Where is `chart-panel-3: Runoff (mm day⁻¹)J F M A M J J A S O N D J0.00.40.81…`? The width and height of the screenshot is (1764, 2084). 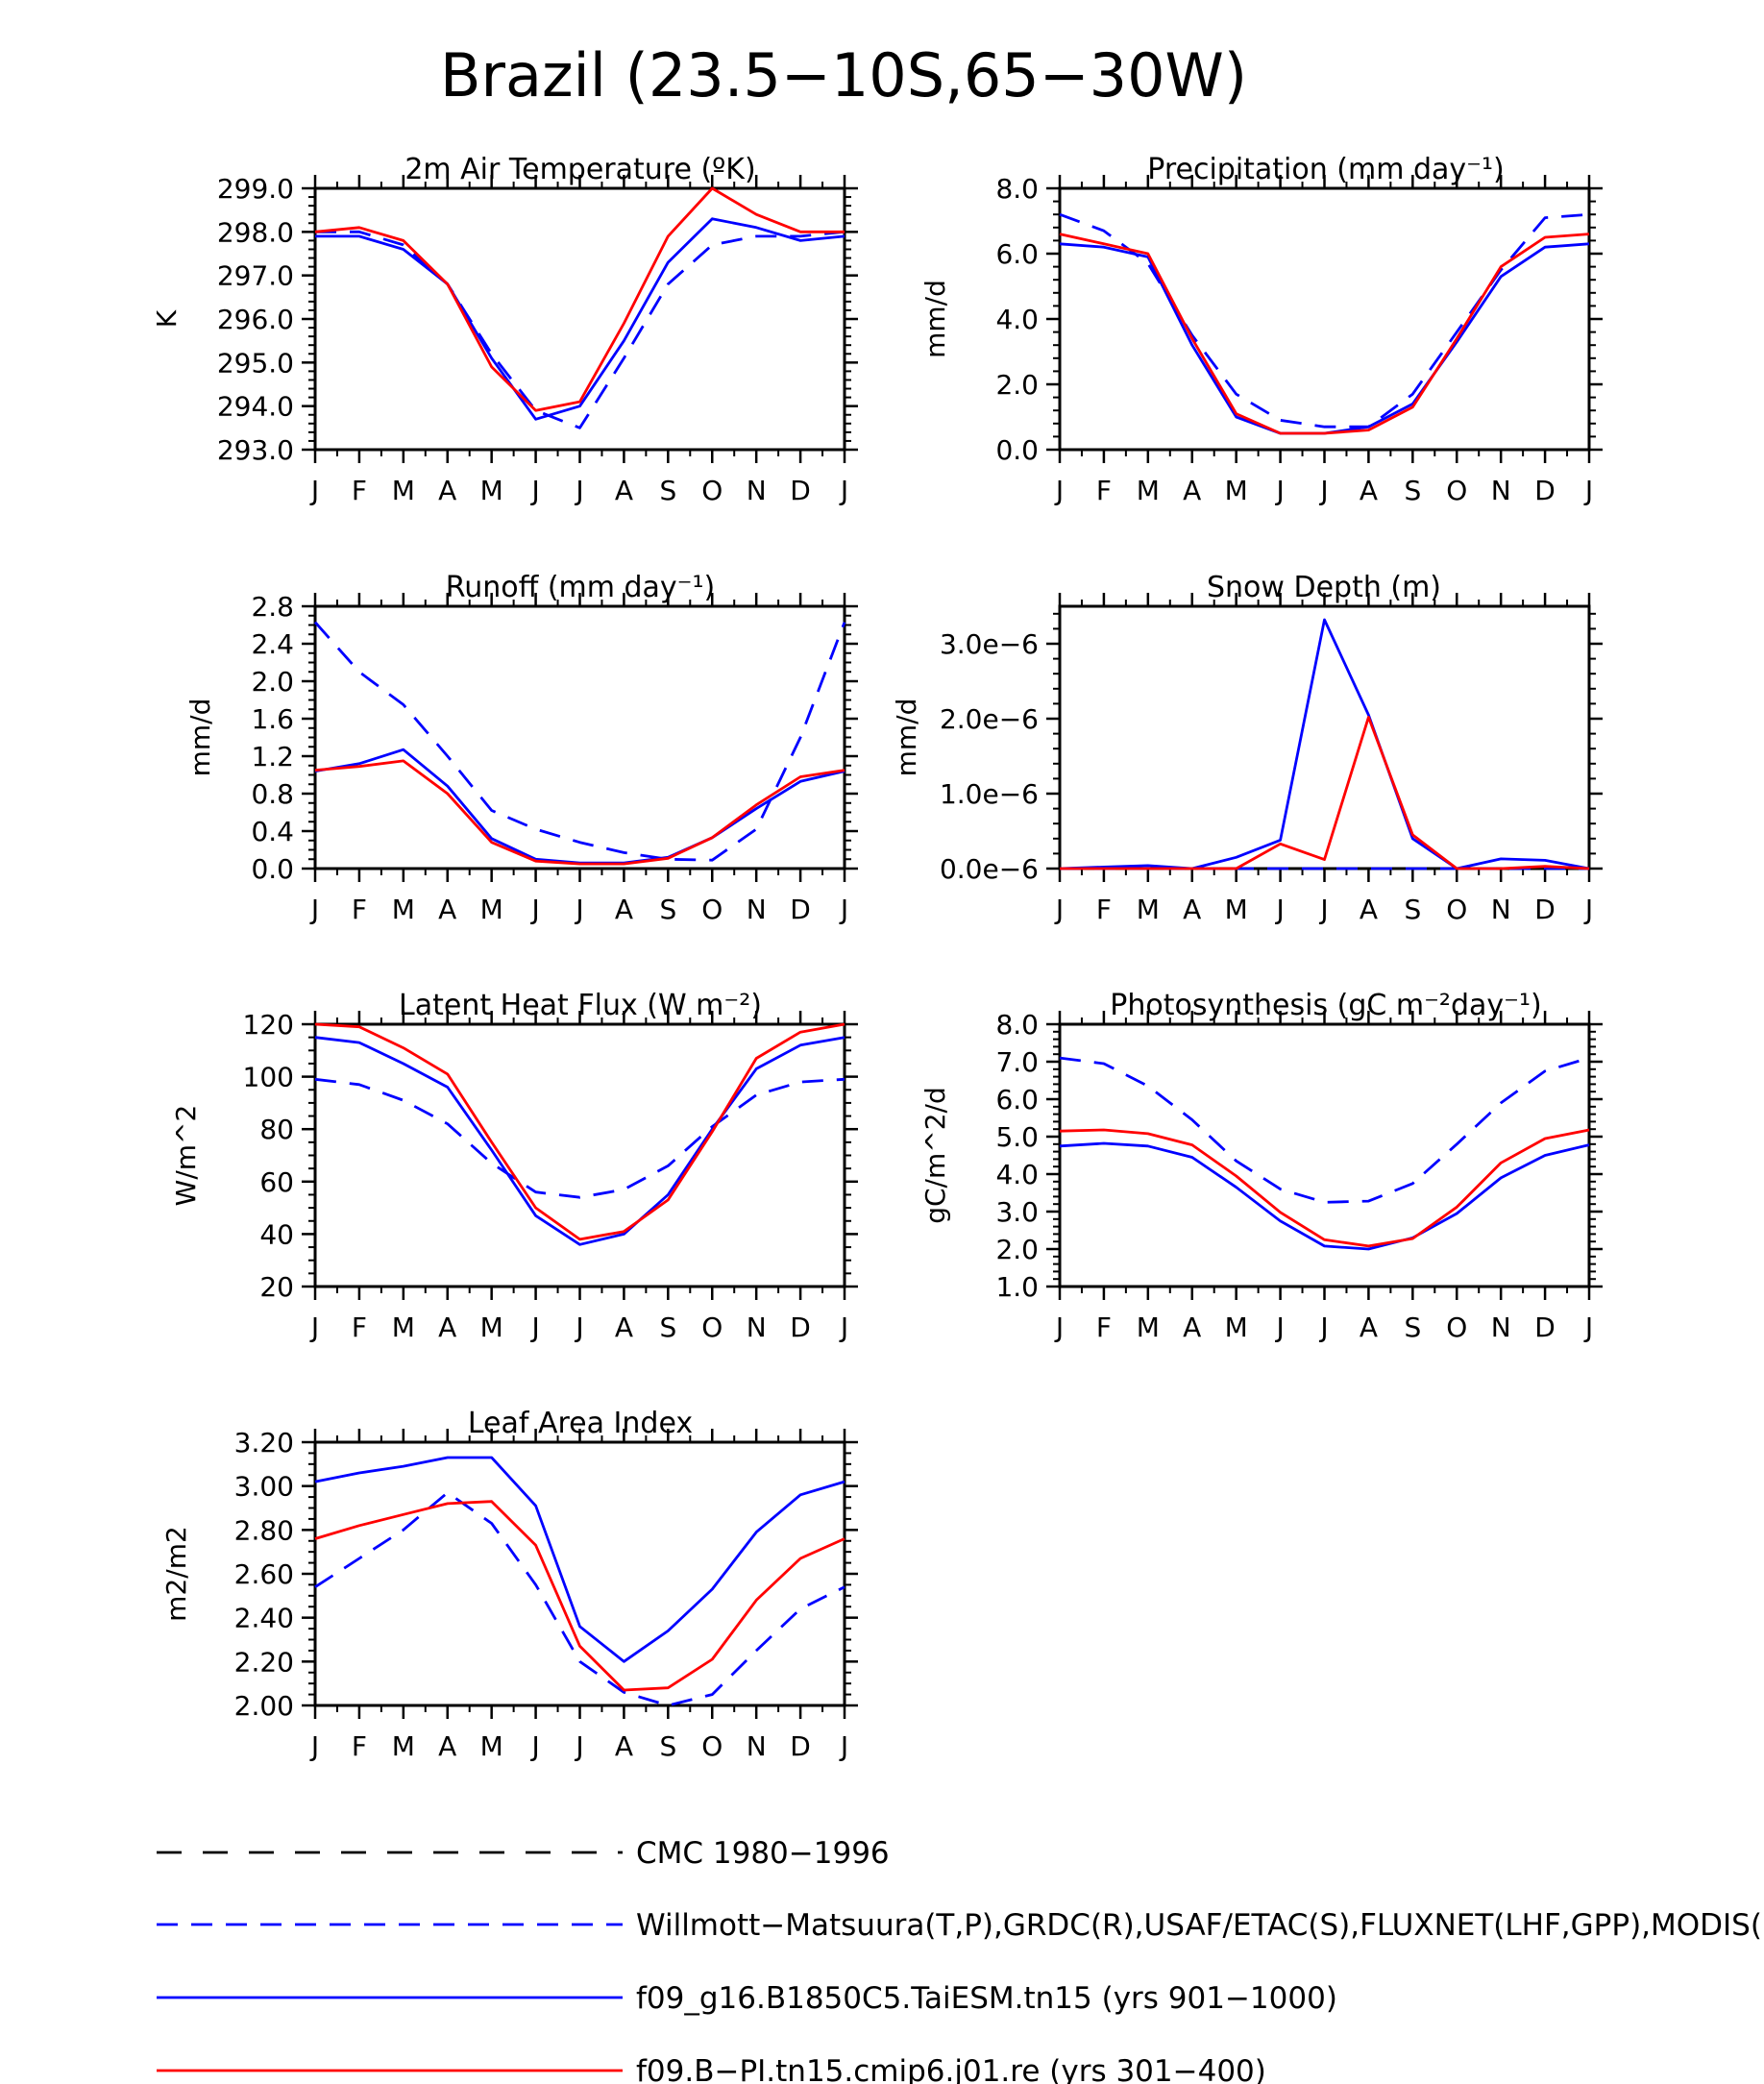
chart-panel-3: Runoff (mm day⁻¹)J F M A M J J A S O N D J0.00.40.81… is located at coordinates (521, 748).